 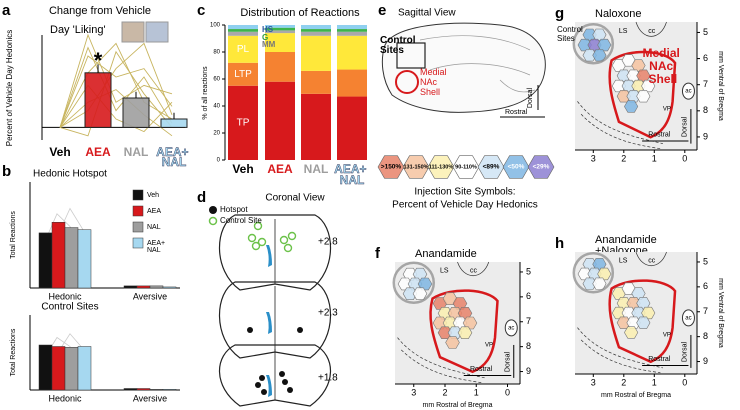 I want to click on label-line: Veh, so click(x=59, y=152).